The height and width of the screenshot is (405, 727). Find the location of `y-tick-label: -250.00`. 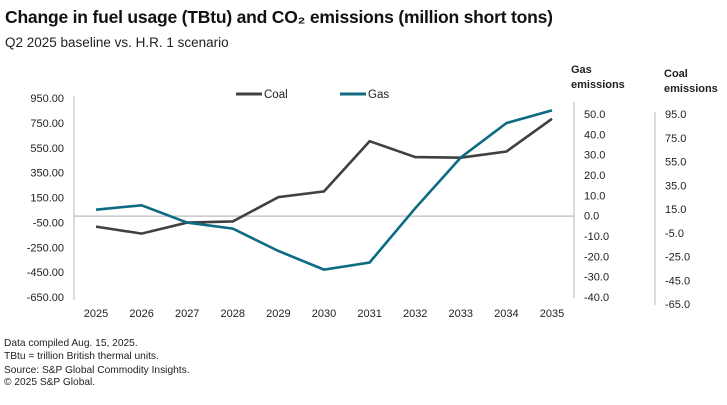

y-tick-label: -250.00 is located at coordinates (45, 248).